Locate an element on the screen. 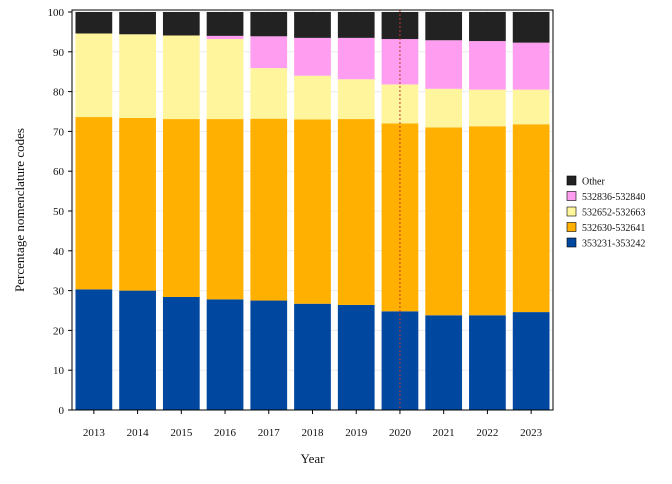  bar-segment-Other-2013 is located at coordinates (94, 23).